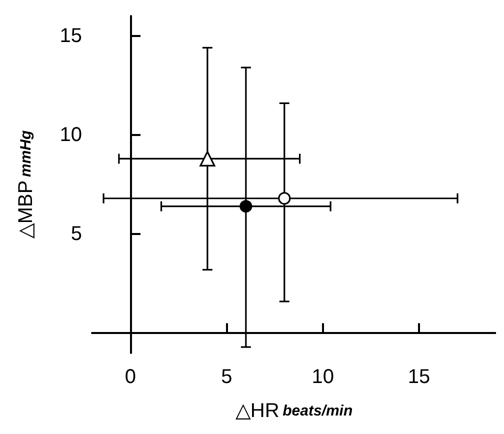 This screenshot has width=504, height=434. I want to click on y-axis-title: △MBP mmHg, so click(26, 184).